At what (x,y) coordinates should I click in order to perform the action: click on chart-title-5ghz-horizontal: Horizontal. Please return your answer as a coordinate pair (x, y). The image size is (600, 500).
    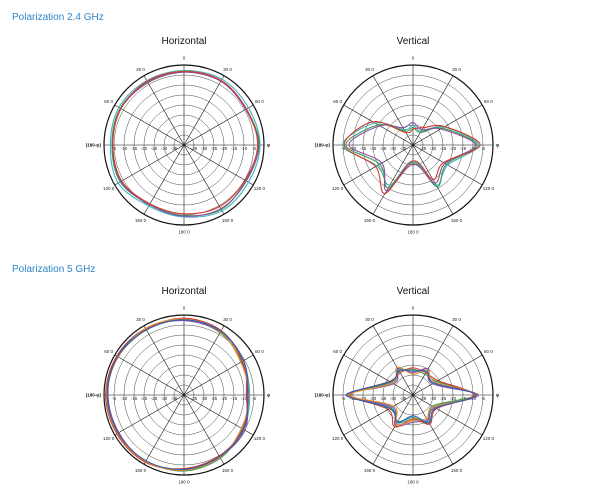
    Looking at the image, I should click on (184, 291).